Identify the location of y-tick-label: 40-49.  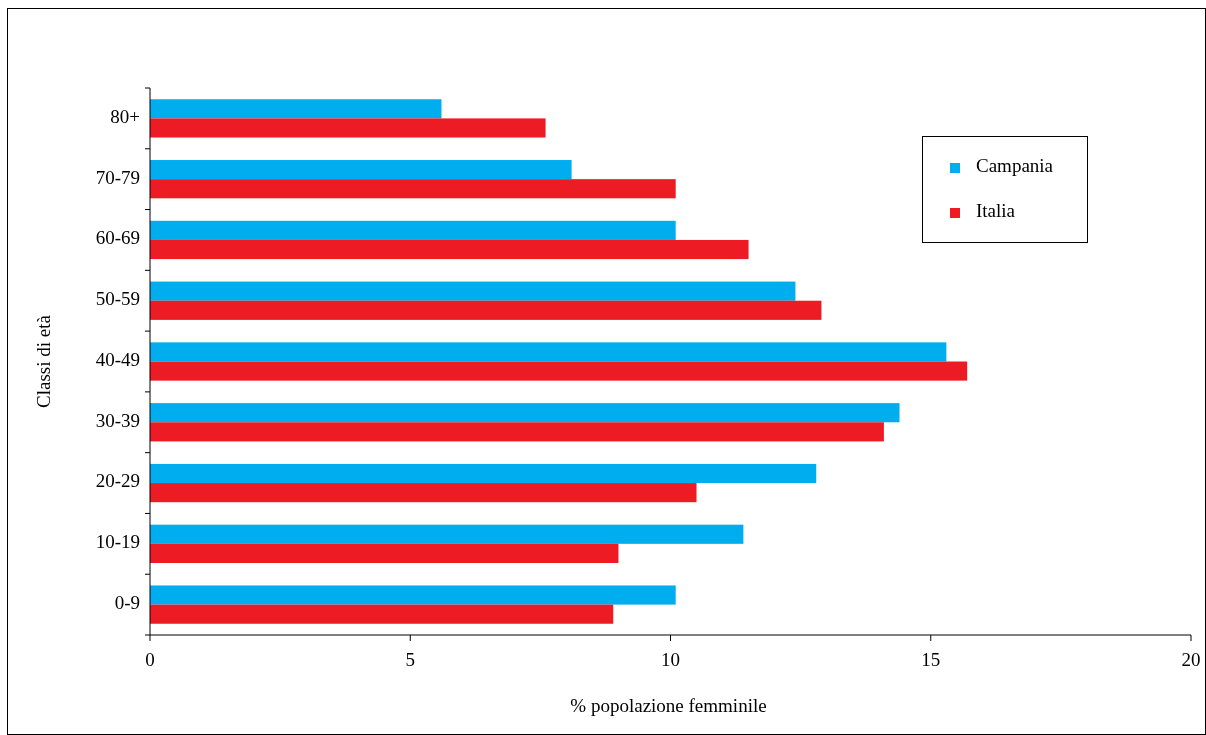
(117, 359).